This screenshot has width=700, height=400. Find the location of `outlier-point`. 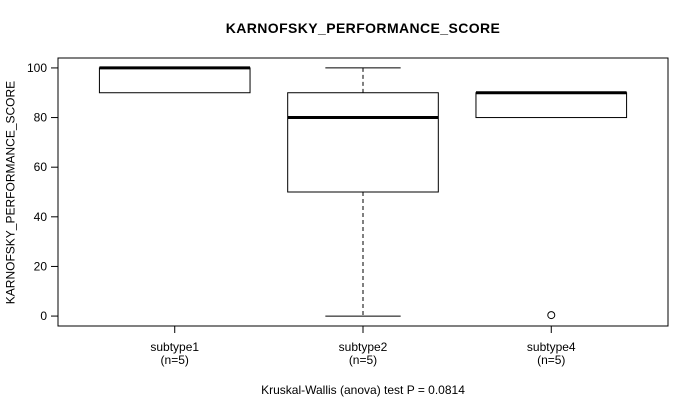

outlier-point is located at coordinates (551, 315).